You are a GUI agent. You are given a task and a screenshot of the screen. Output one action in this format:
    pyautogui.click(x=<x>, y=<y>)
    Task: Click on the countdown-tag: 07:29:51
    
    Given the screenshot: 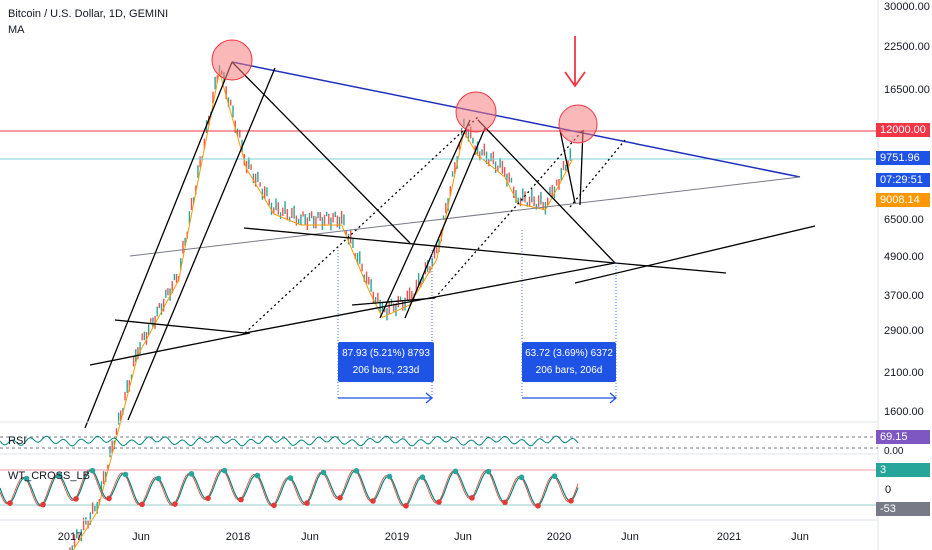 What is the action you would take?
    pyautogui.click(x=903, y=180)
    